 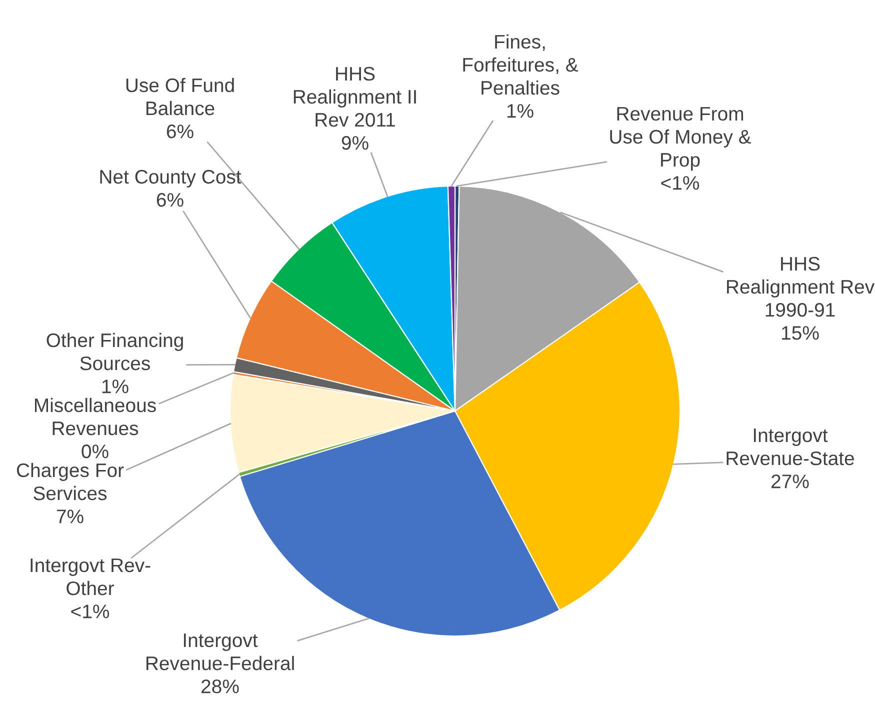 I want to click on data-label: 0%, so click(x=95, y=451).